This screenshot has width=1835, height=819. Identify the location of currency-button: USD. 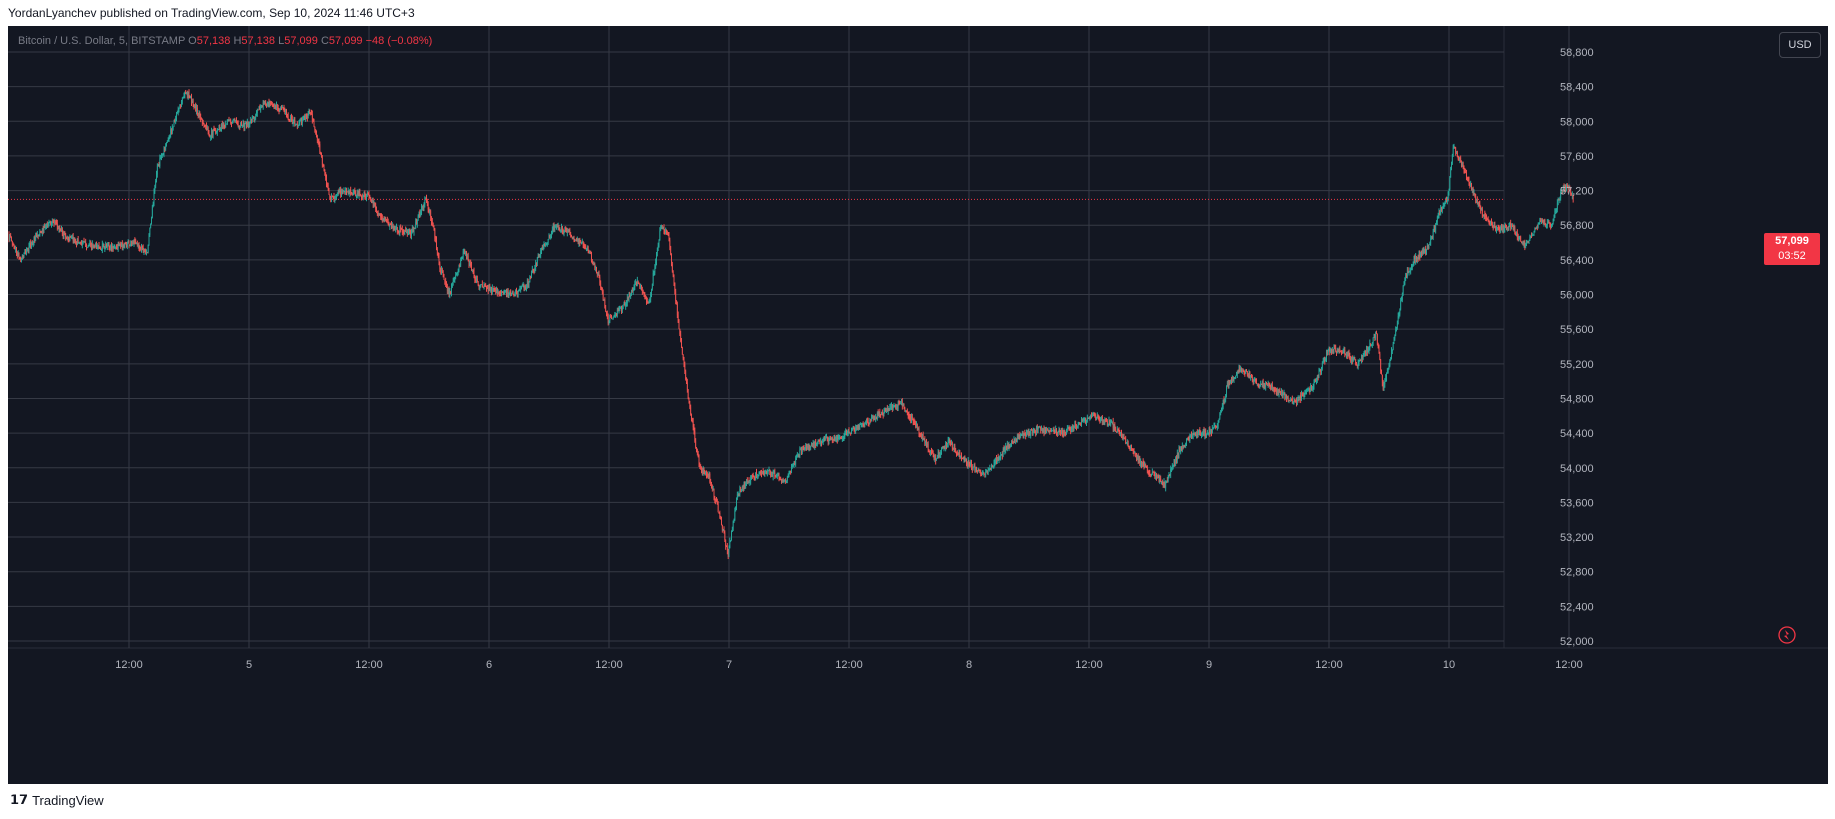
(1800, 45).